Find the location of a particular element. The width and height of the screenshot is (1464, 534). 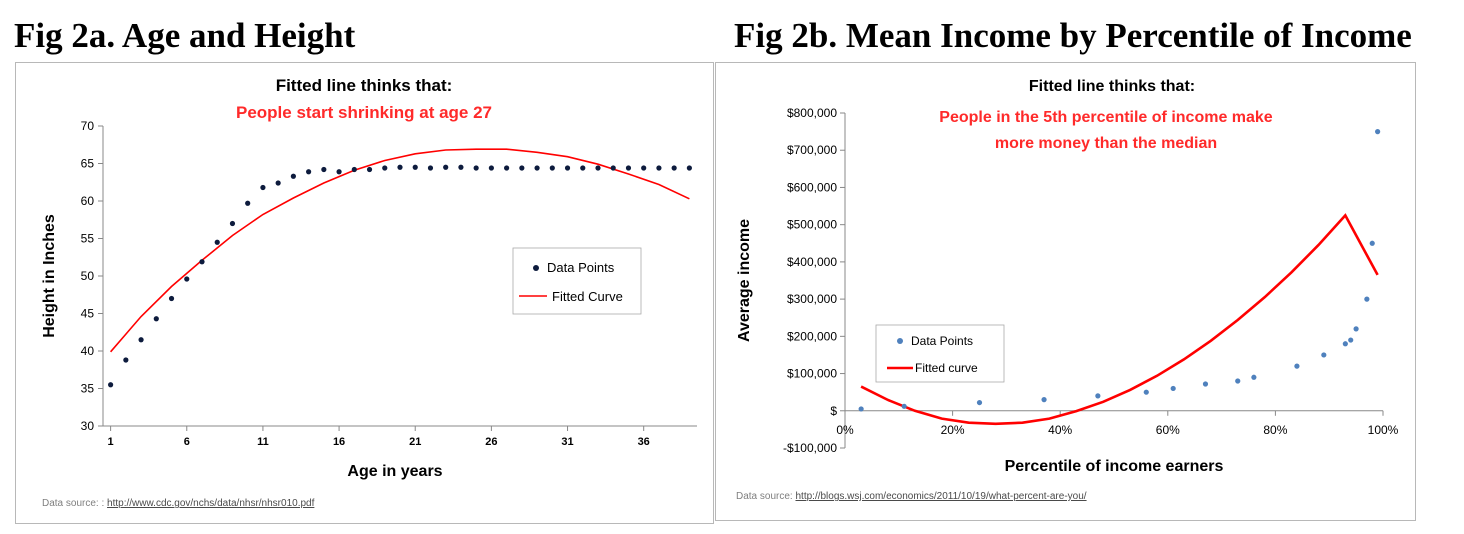

annotation-text: People start shrinking at age 27 is located at coordinates (364, 112).